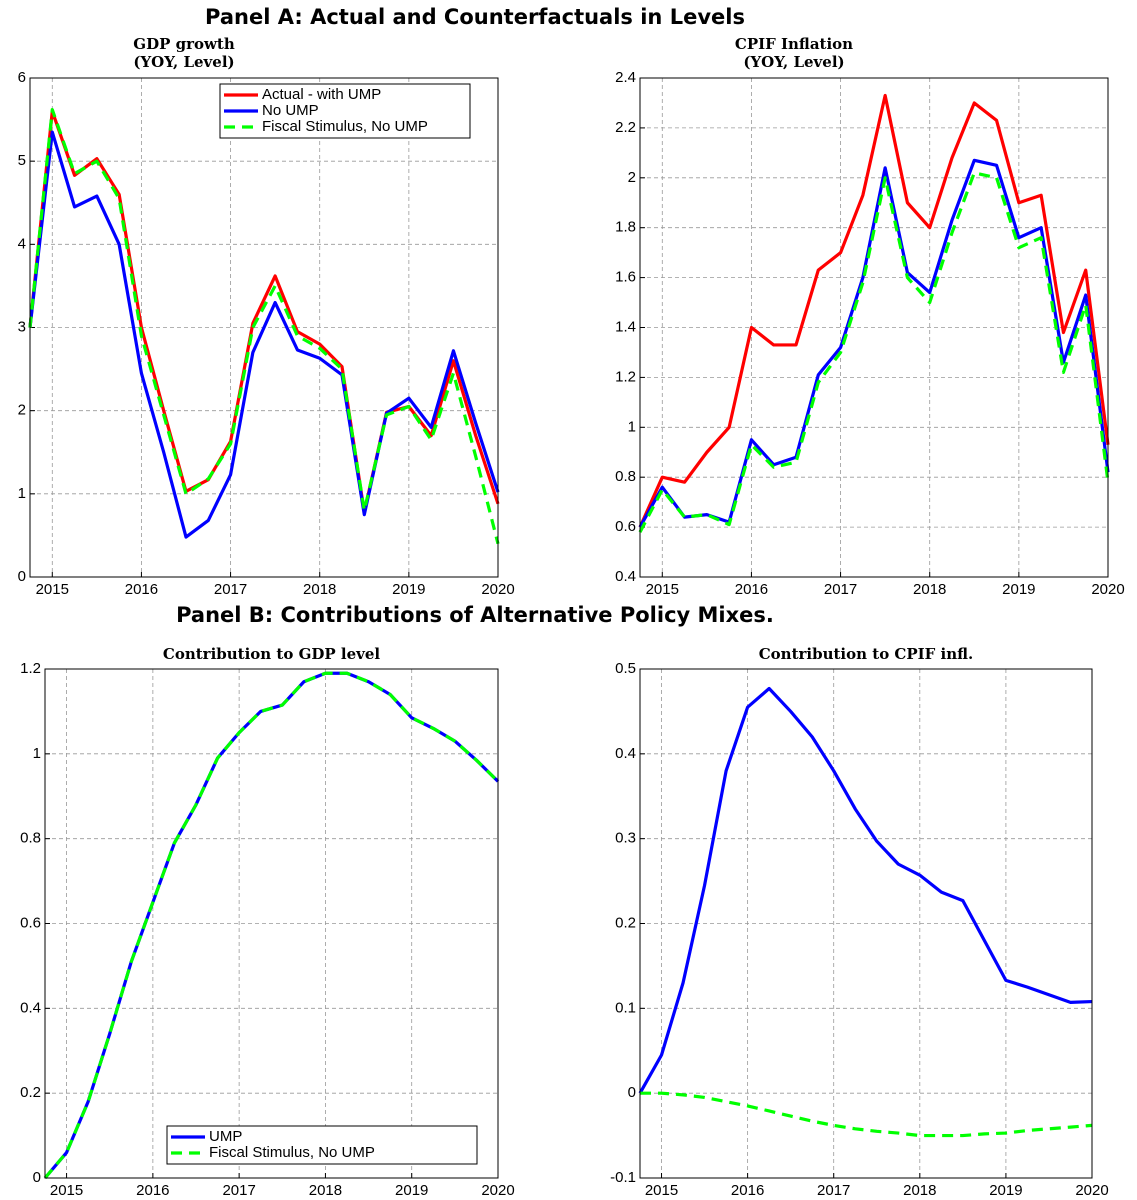 The height and width of the screenshot is (1200, 1137). I want to click on chart-title: Contribution to CPIF infl., so click(866, 654).